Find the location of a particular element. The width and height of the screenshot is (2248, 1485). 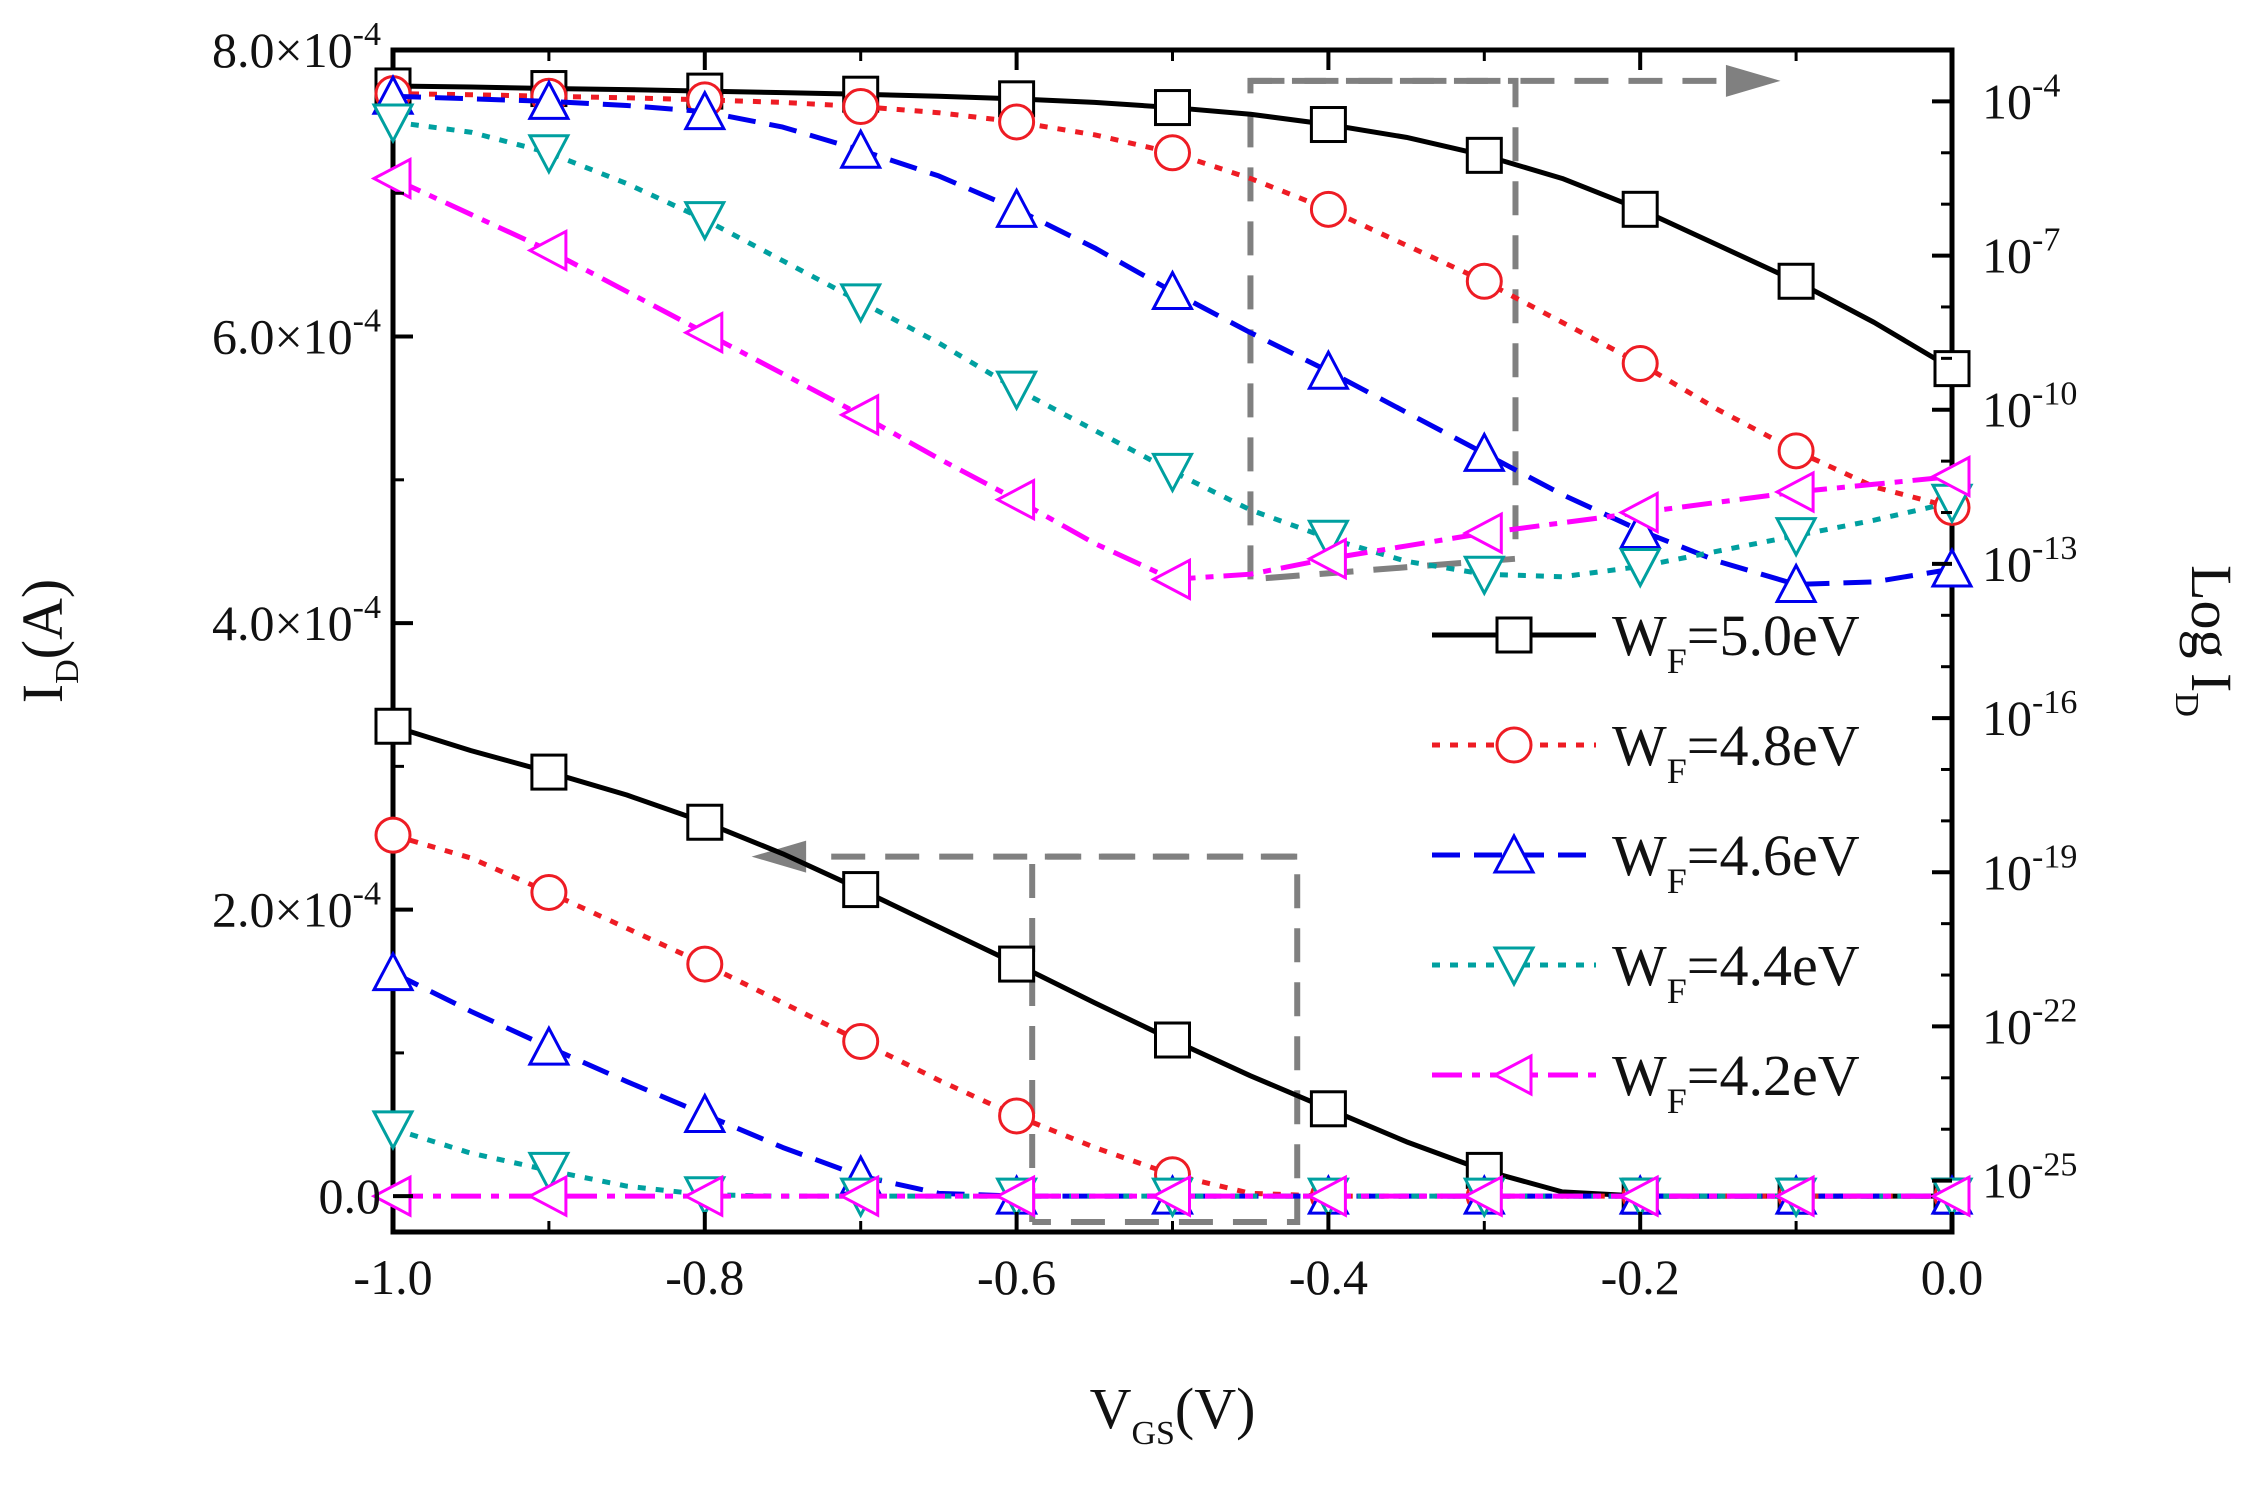

y-left-tick-label: 0.0 is located at coordinates (350, 1196).